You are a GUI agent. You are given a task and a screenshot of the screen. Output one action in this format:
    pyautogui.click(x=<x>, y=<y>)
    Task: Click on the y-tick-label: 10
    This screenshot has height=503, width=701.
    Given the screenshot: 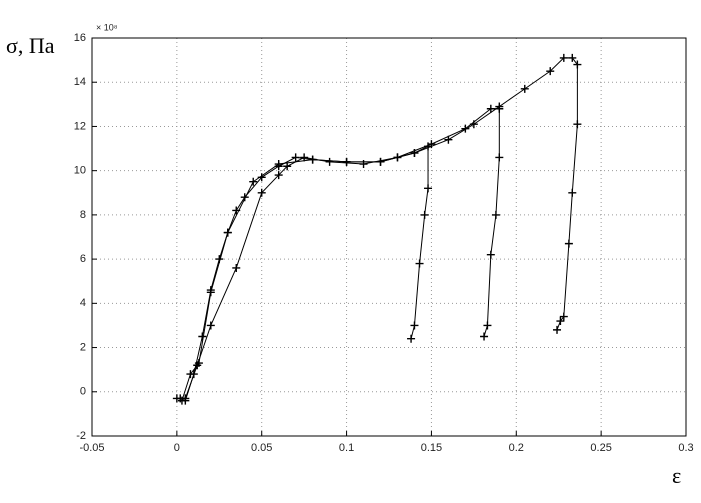 What is the action you would take?
    pyautogui.click(x=80, y=171)
    